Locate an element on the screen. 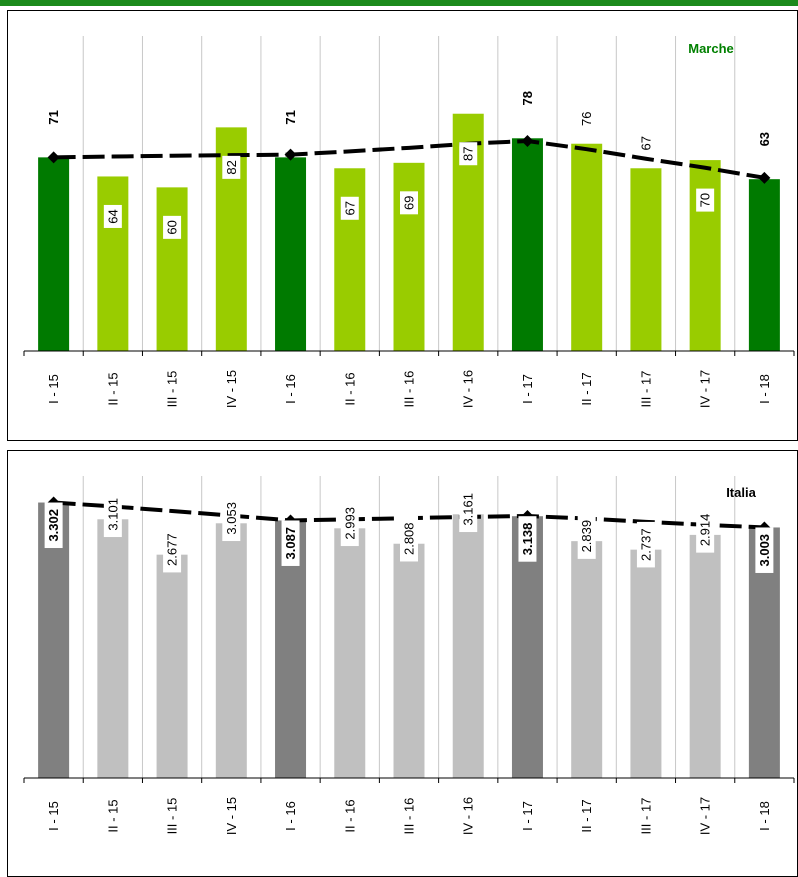 The height and width of the screenshot is (877, 798). region-label: Italia is located at coordinates (741, 492).